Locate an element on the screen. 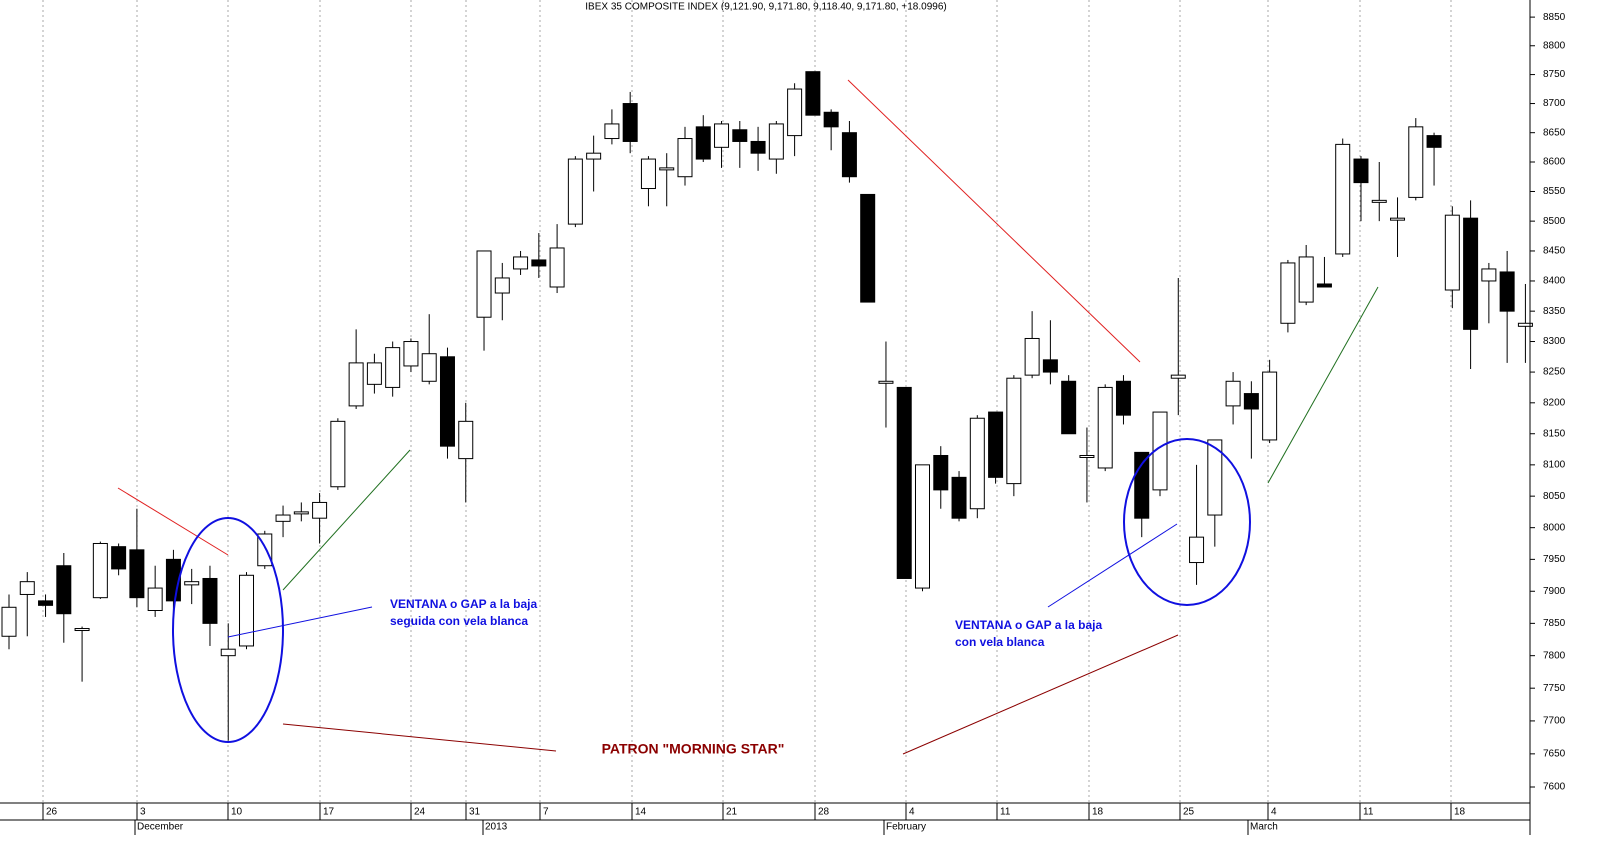 This screenshot has height=859, width=1620. pointer-line is located at coordinates (419, 737).